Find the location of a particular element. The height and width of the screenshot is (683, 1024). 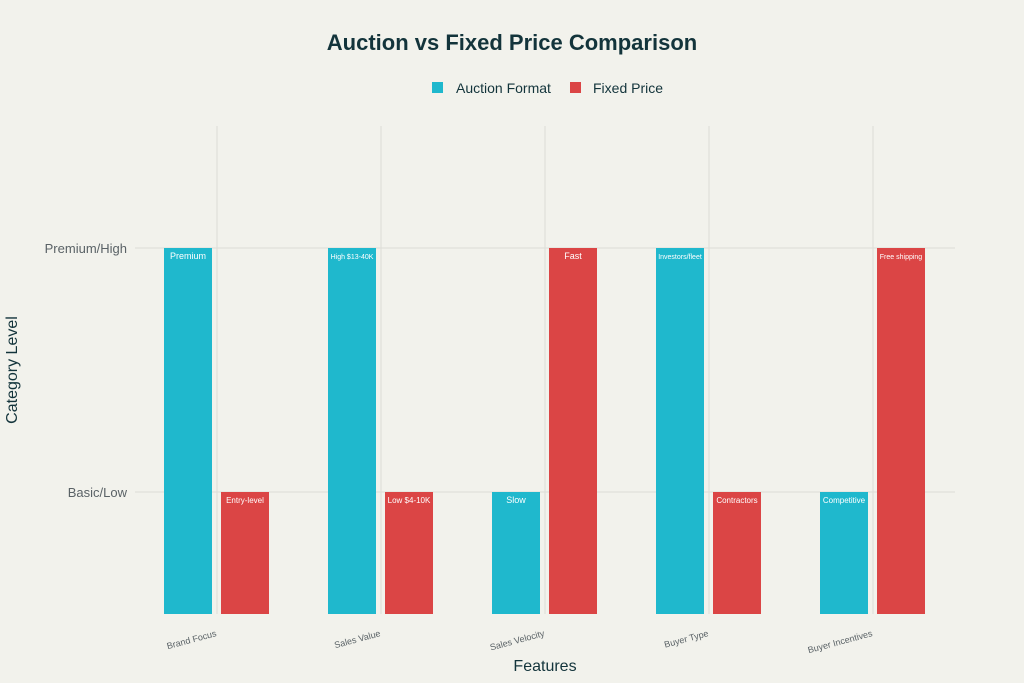

x-tick-label: Sales Velocity is located at coordinates (517, 640).